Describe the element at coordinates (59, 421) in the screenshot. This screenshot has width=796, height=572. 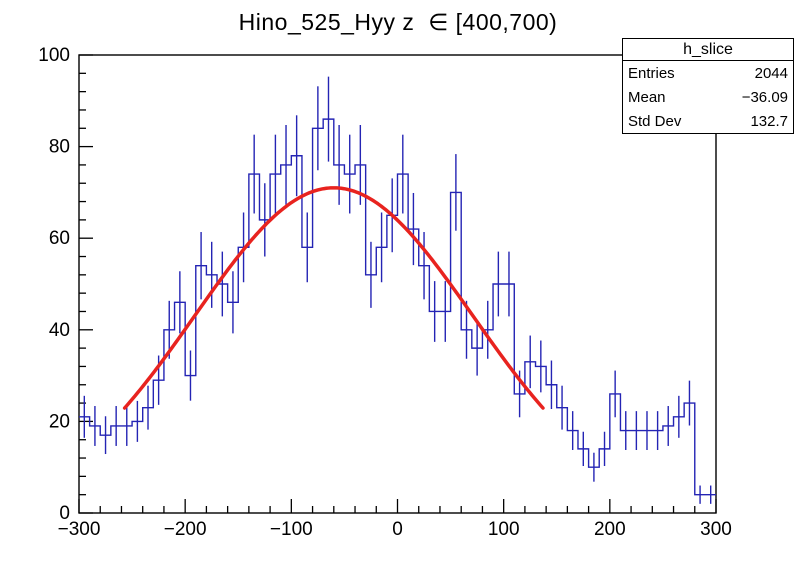
I see `svg-text: 20` at that location.